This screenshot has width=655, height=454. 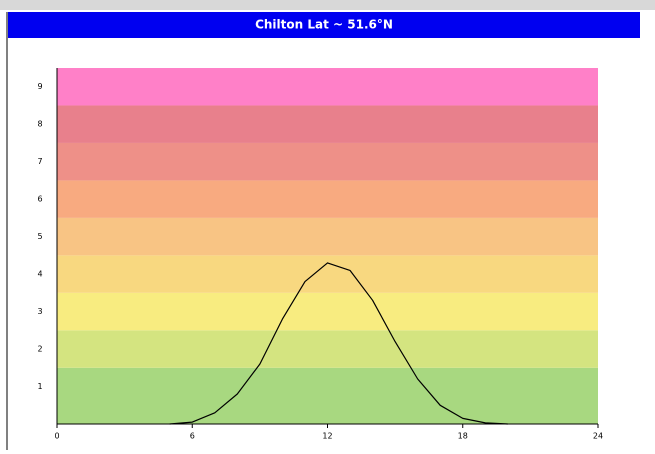 I want to click on y-tick-label: 9, so click(x=39, y=86).